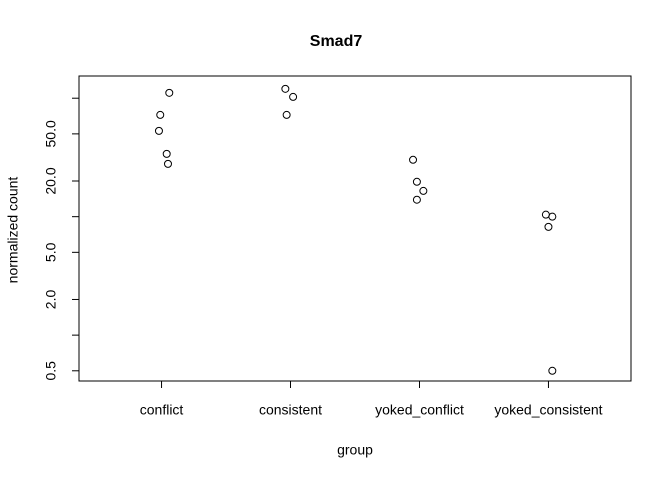 This screenshot has height=480, width=672. Describe the element at coordinates (51, 133) in the screenshot. I see `y-tick-label: 50.0` at that location.